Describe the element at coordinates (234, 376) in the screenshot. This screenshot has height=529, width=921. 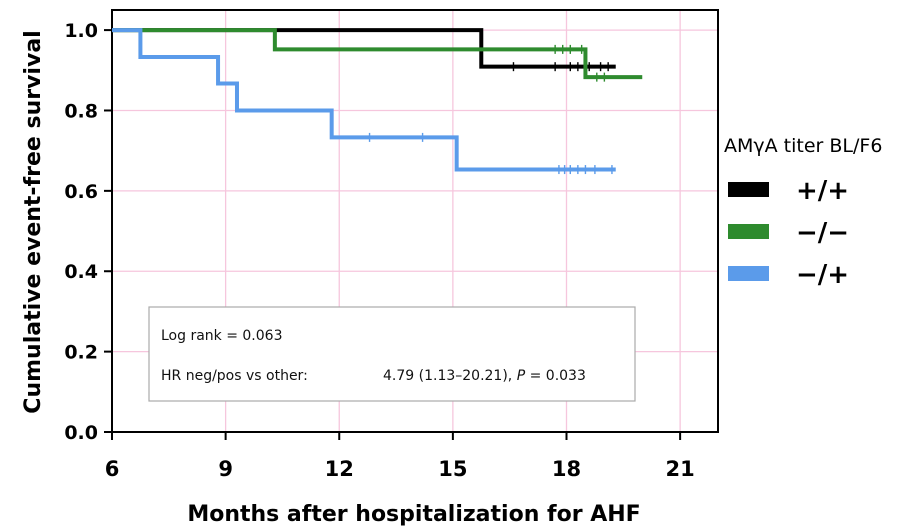
I see `hr-label-text: HR neg/pos vs other:` at that location.